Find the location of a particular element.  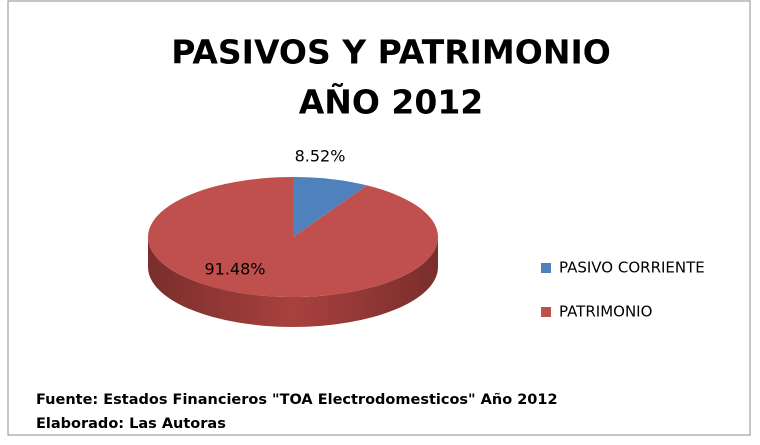

chart-title: PASIVOS Y PATRIMONIO is located at coordinates (391, 52).